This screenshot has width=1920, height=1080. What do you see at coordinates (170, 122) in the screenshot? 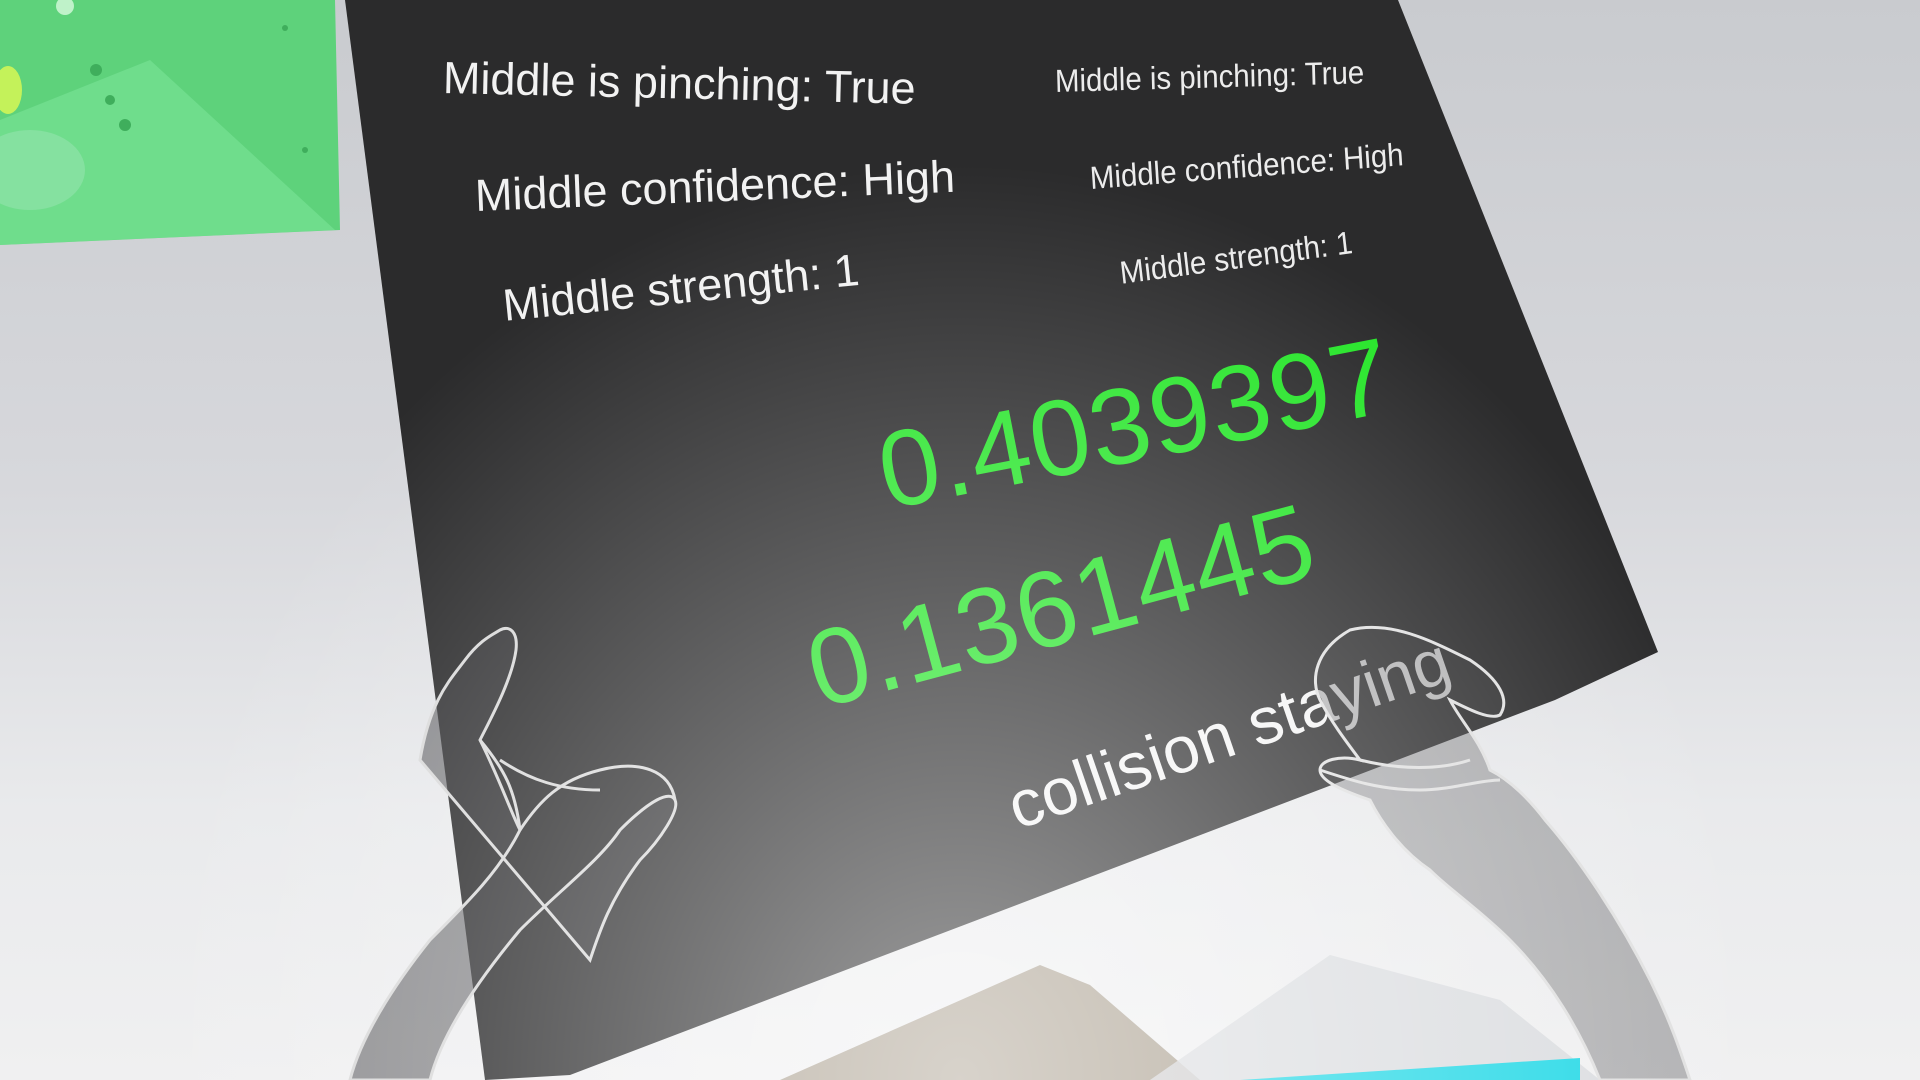
I see `green-board` at bounding box center [170, 122].